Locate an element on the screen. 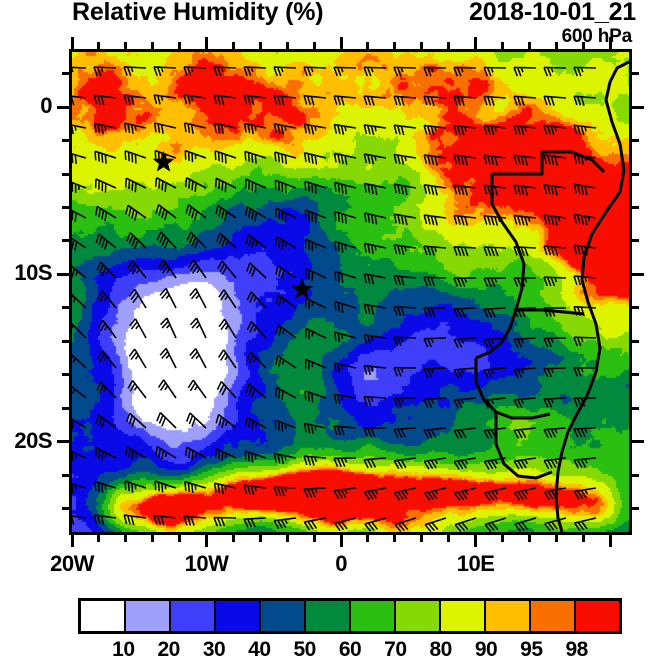  y-tick-right--18 is located at coordinates (635, 408).